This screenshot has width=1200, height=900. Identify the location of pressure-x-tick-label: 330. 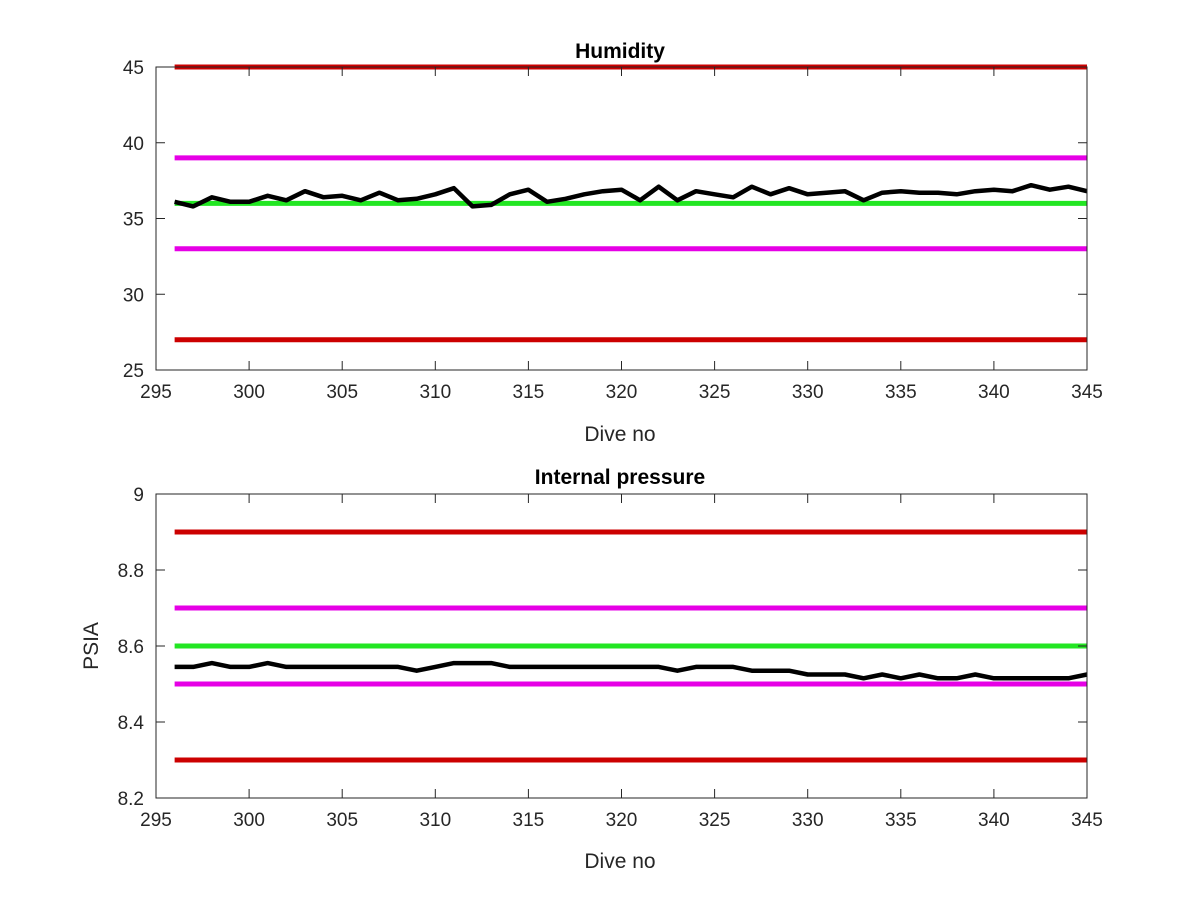
(808, 820).